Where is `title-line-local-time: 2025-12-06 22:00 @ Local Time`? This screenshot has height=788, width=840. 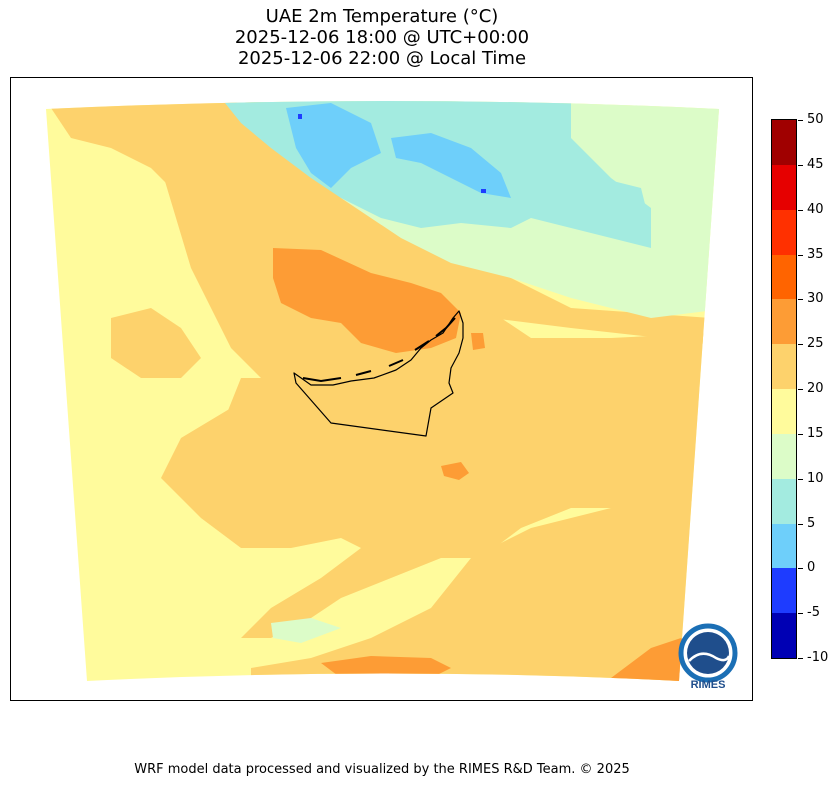
title-line-local-time: 2025-12-06 22:00 @ Local Time is located at coordinates (382, 58).